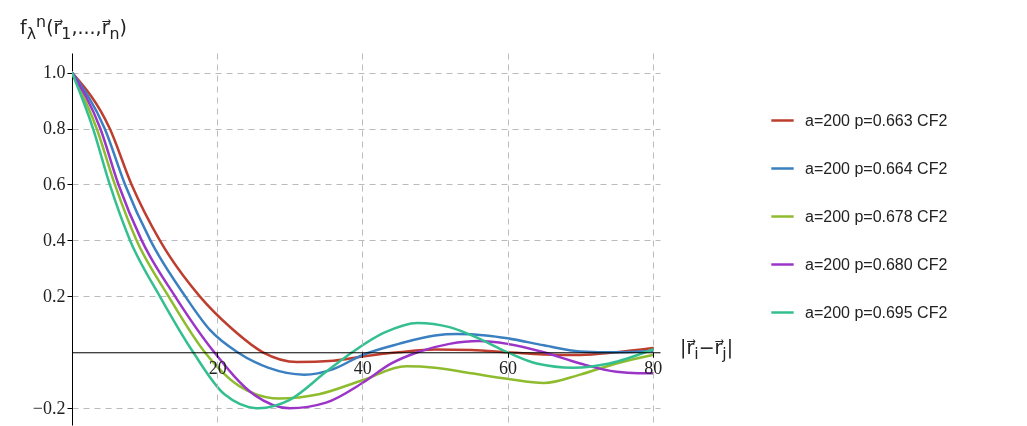  What do you see at coordinates (876, 312) in the screenshot?
I see `legend-label: a=200 p=0.695 CF2` at bounding box center [876, 312].